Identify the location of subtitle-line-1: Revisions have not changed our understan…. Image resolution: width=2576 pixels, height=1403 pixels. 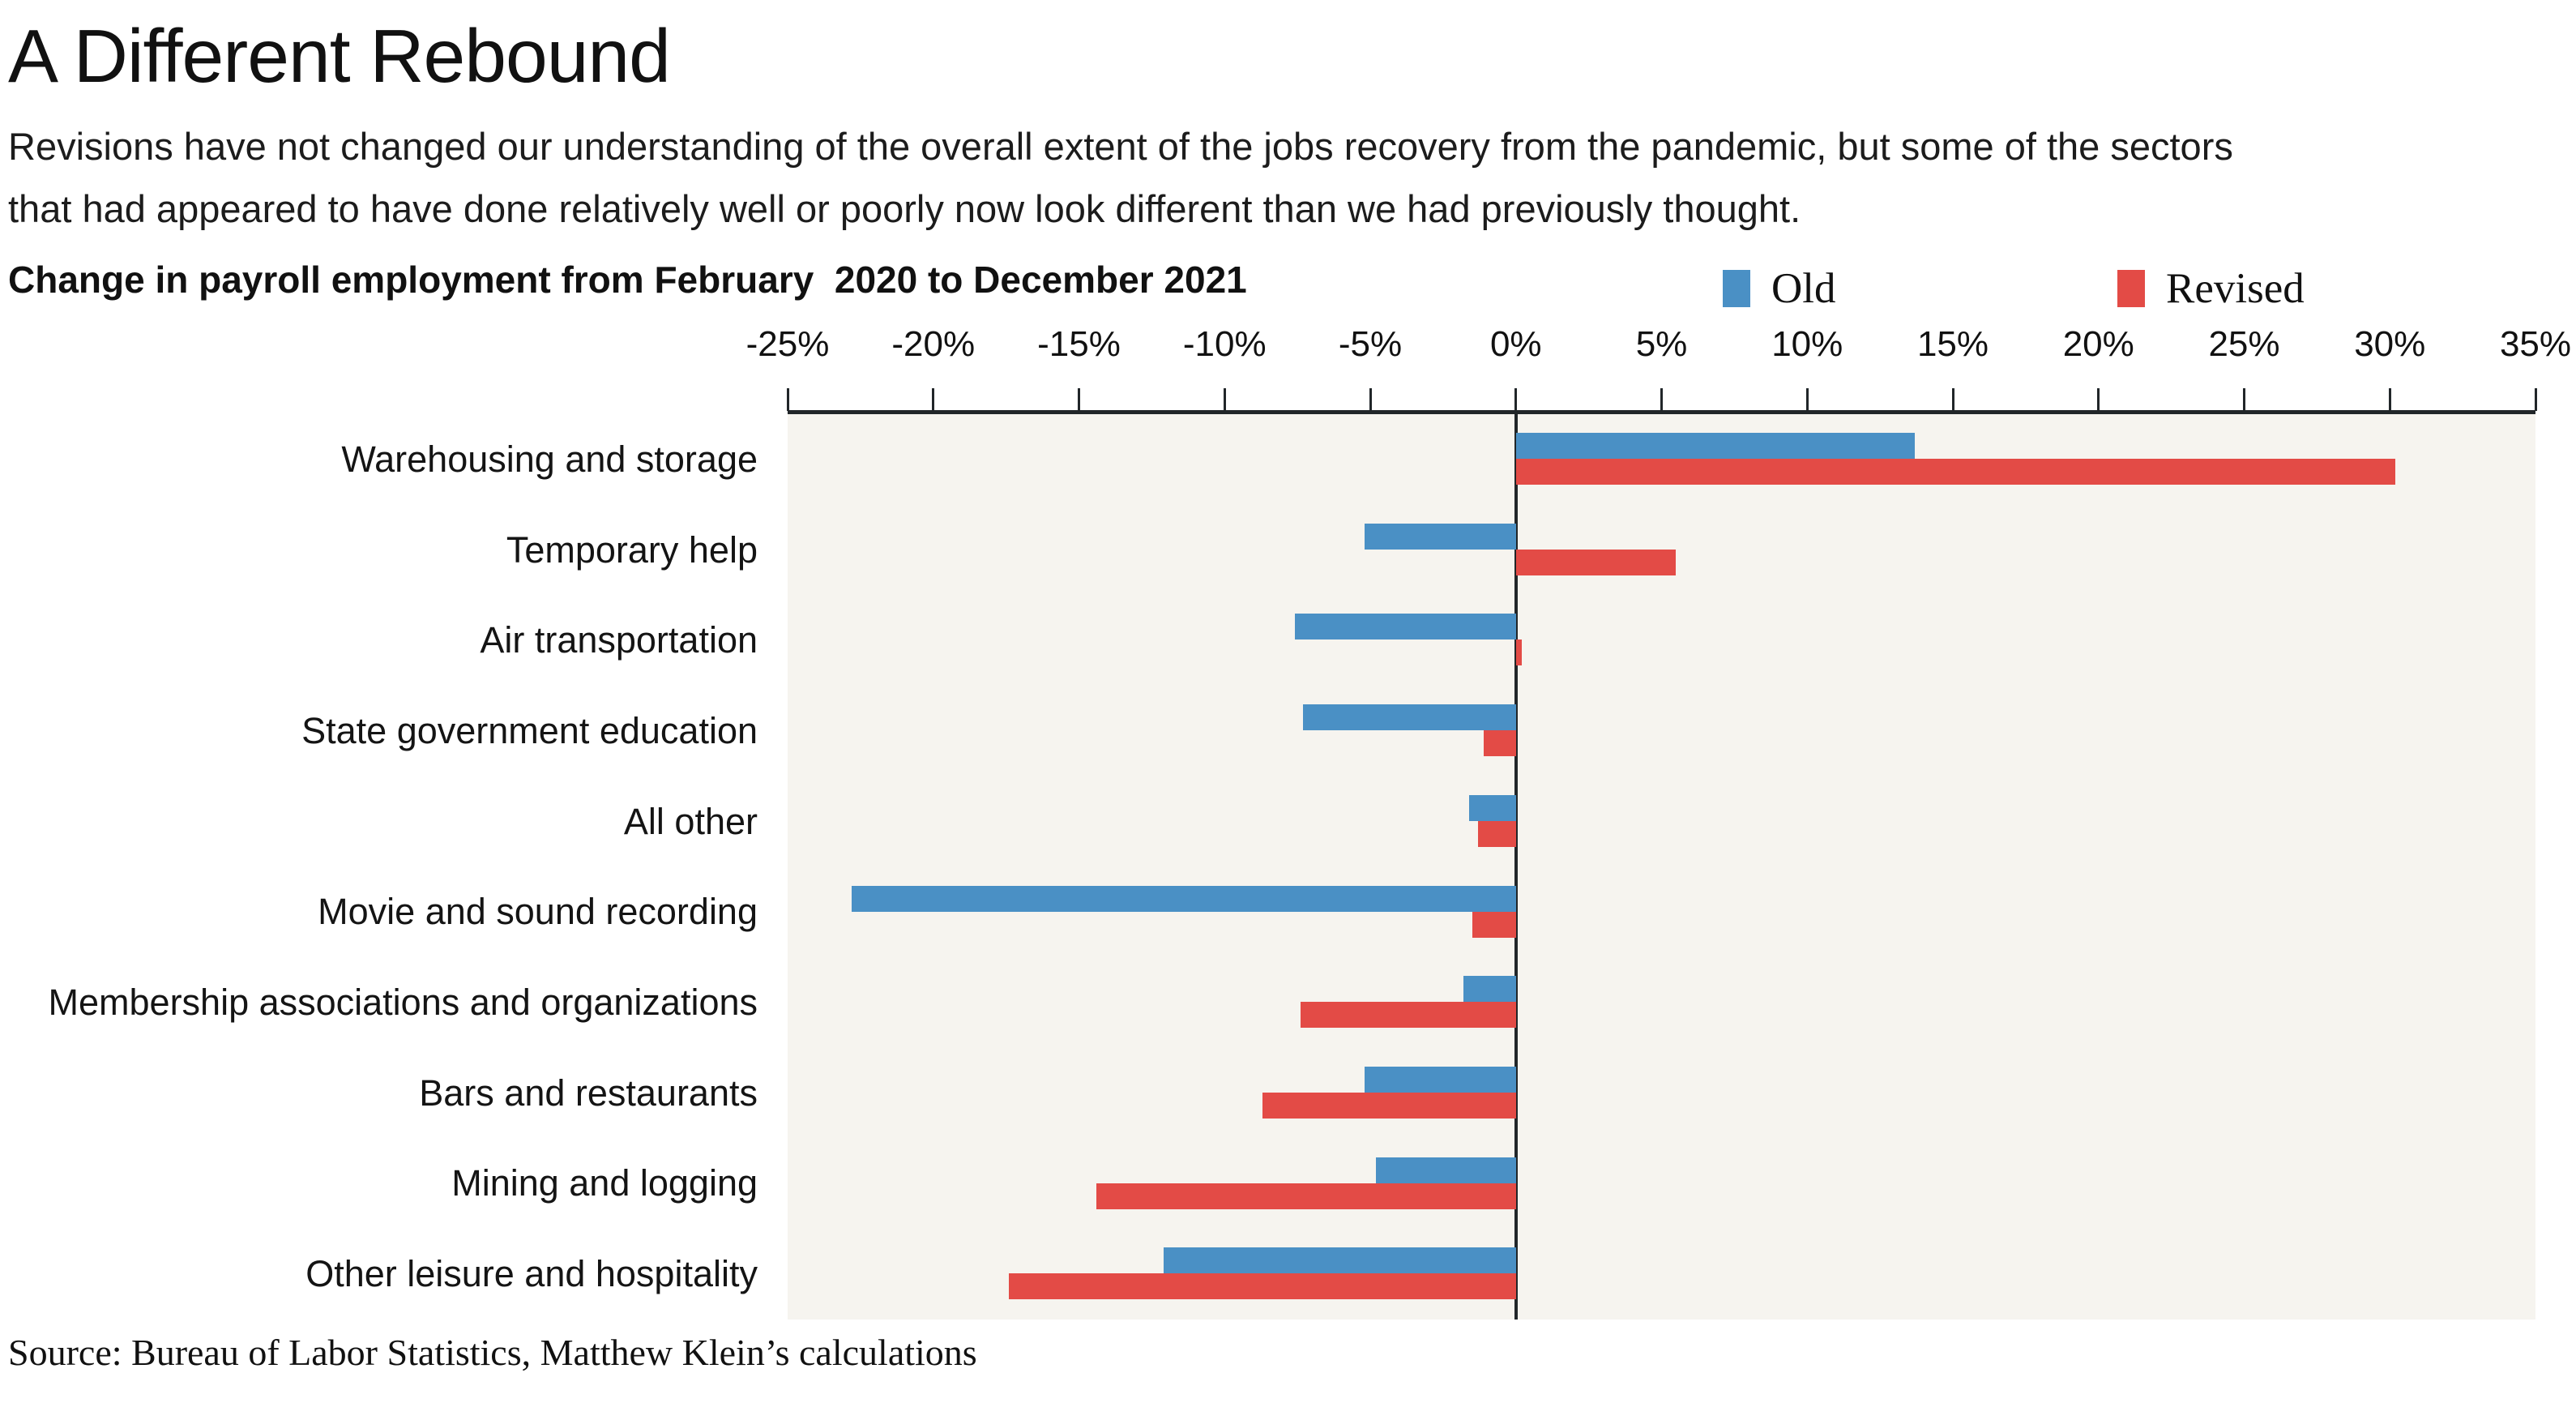
(1120, 146).